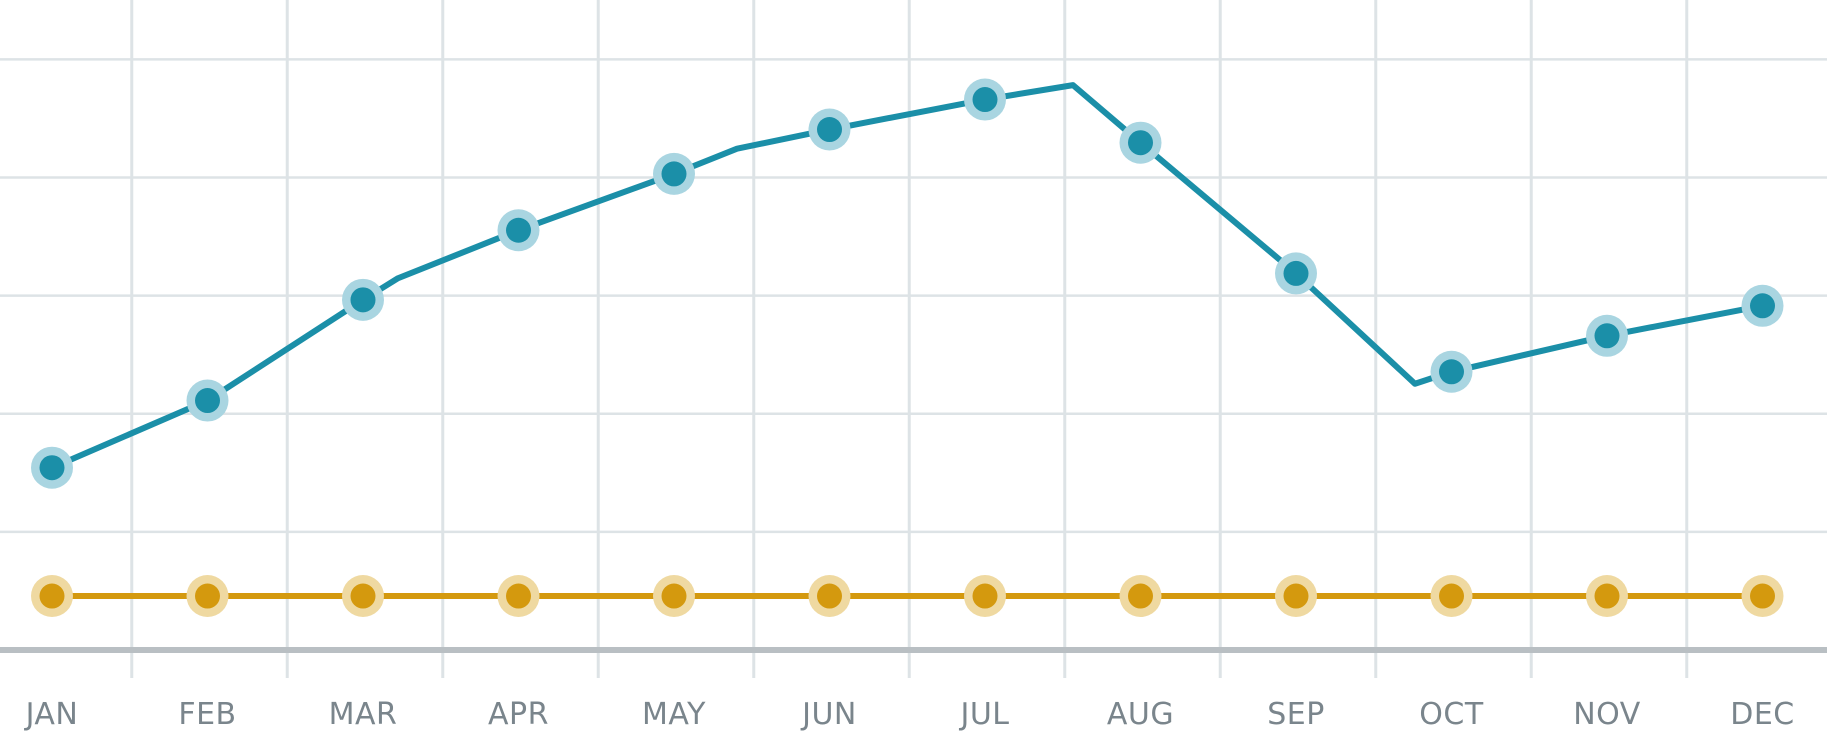 The height and width of the screenshot is (742, 1827). What do you see at coordinates (1296, 714) in the screenshot?
I see `x-tick-label: SEP` at bounding box center [1296, 714].